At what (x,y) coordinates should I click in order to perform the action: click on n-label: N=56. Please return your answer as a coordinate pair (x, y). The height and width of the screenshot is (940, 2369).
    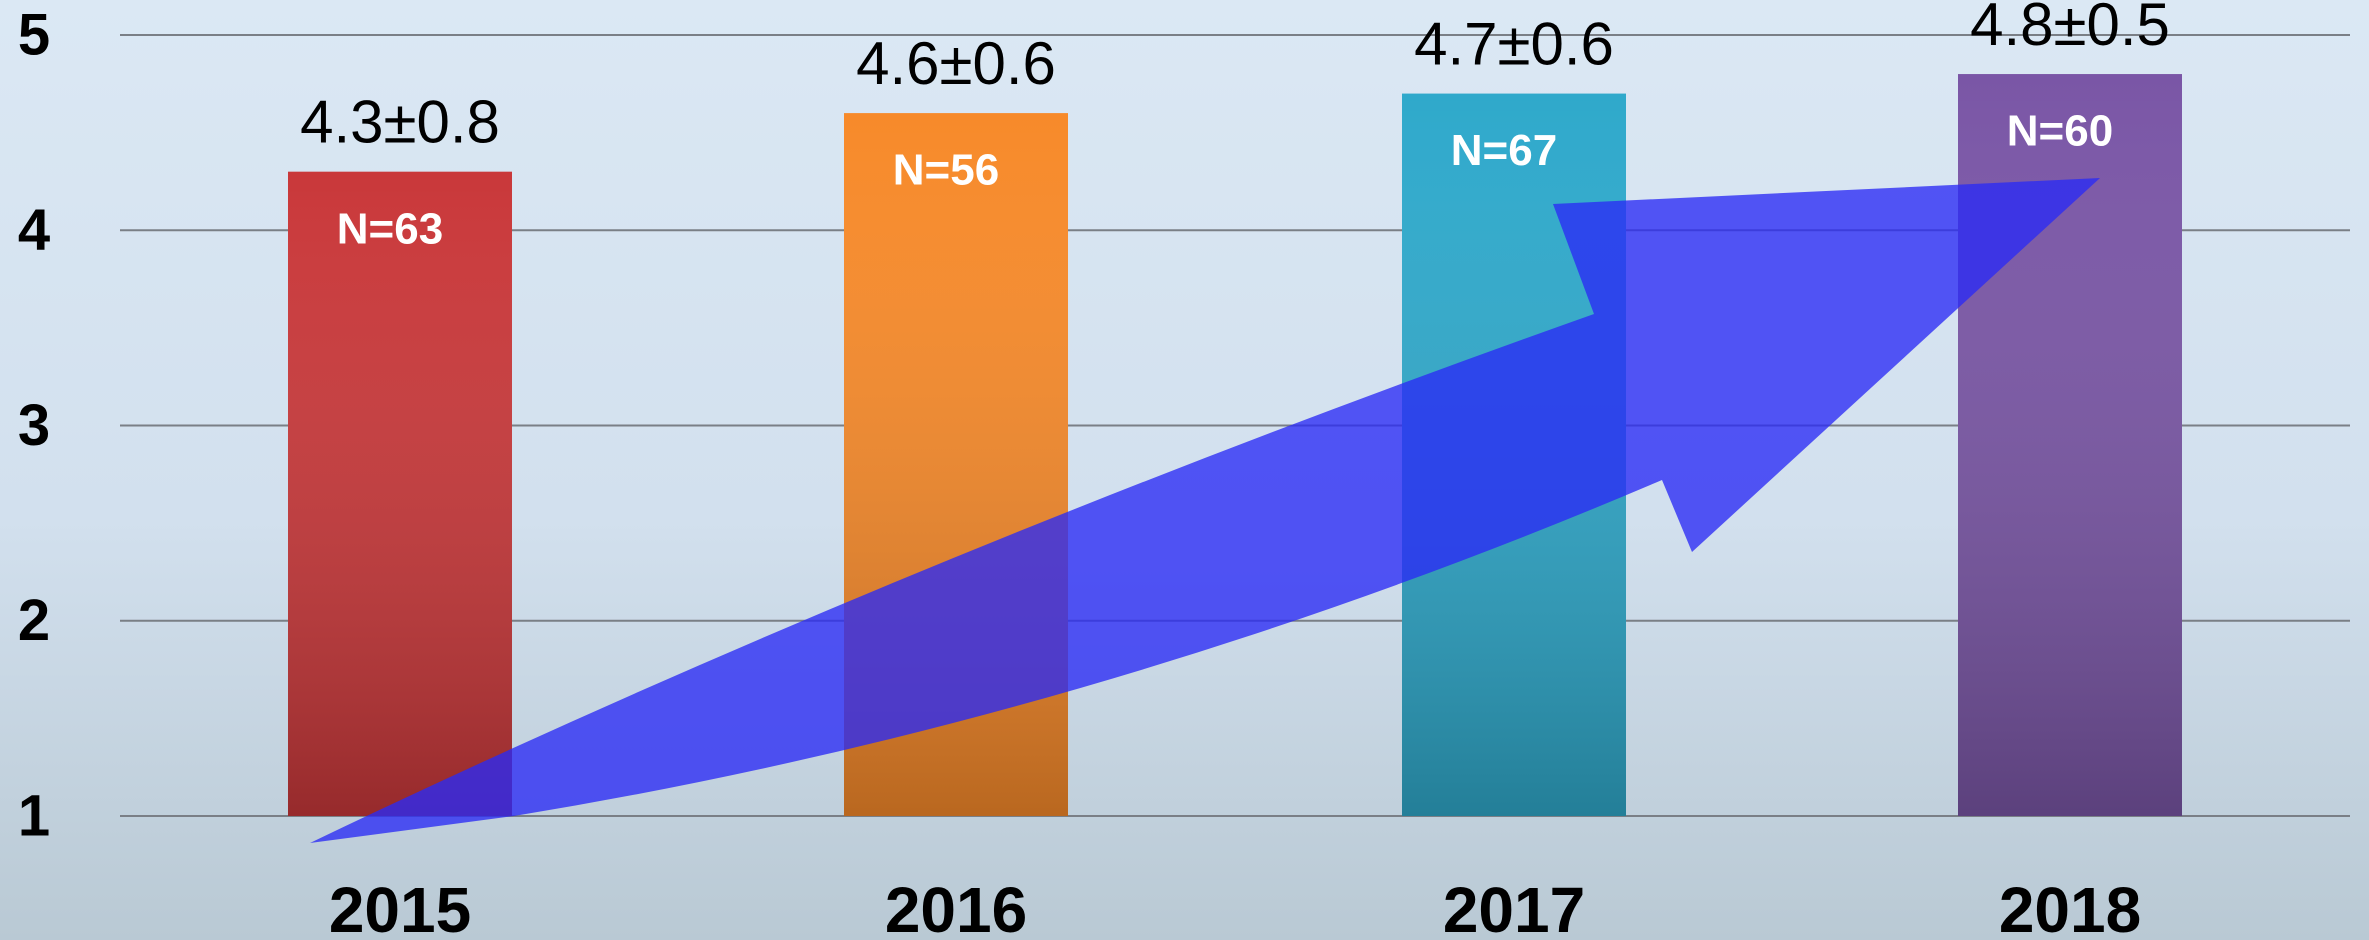
    Looking at the image, I should click on (946, 170).